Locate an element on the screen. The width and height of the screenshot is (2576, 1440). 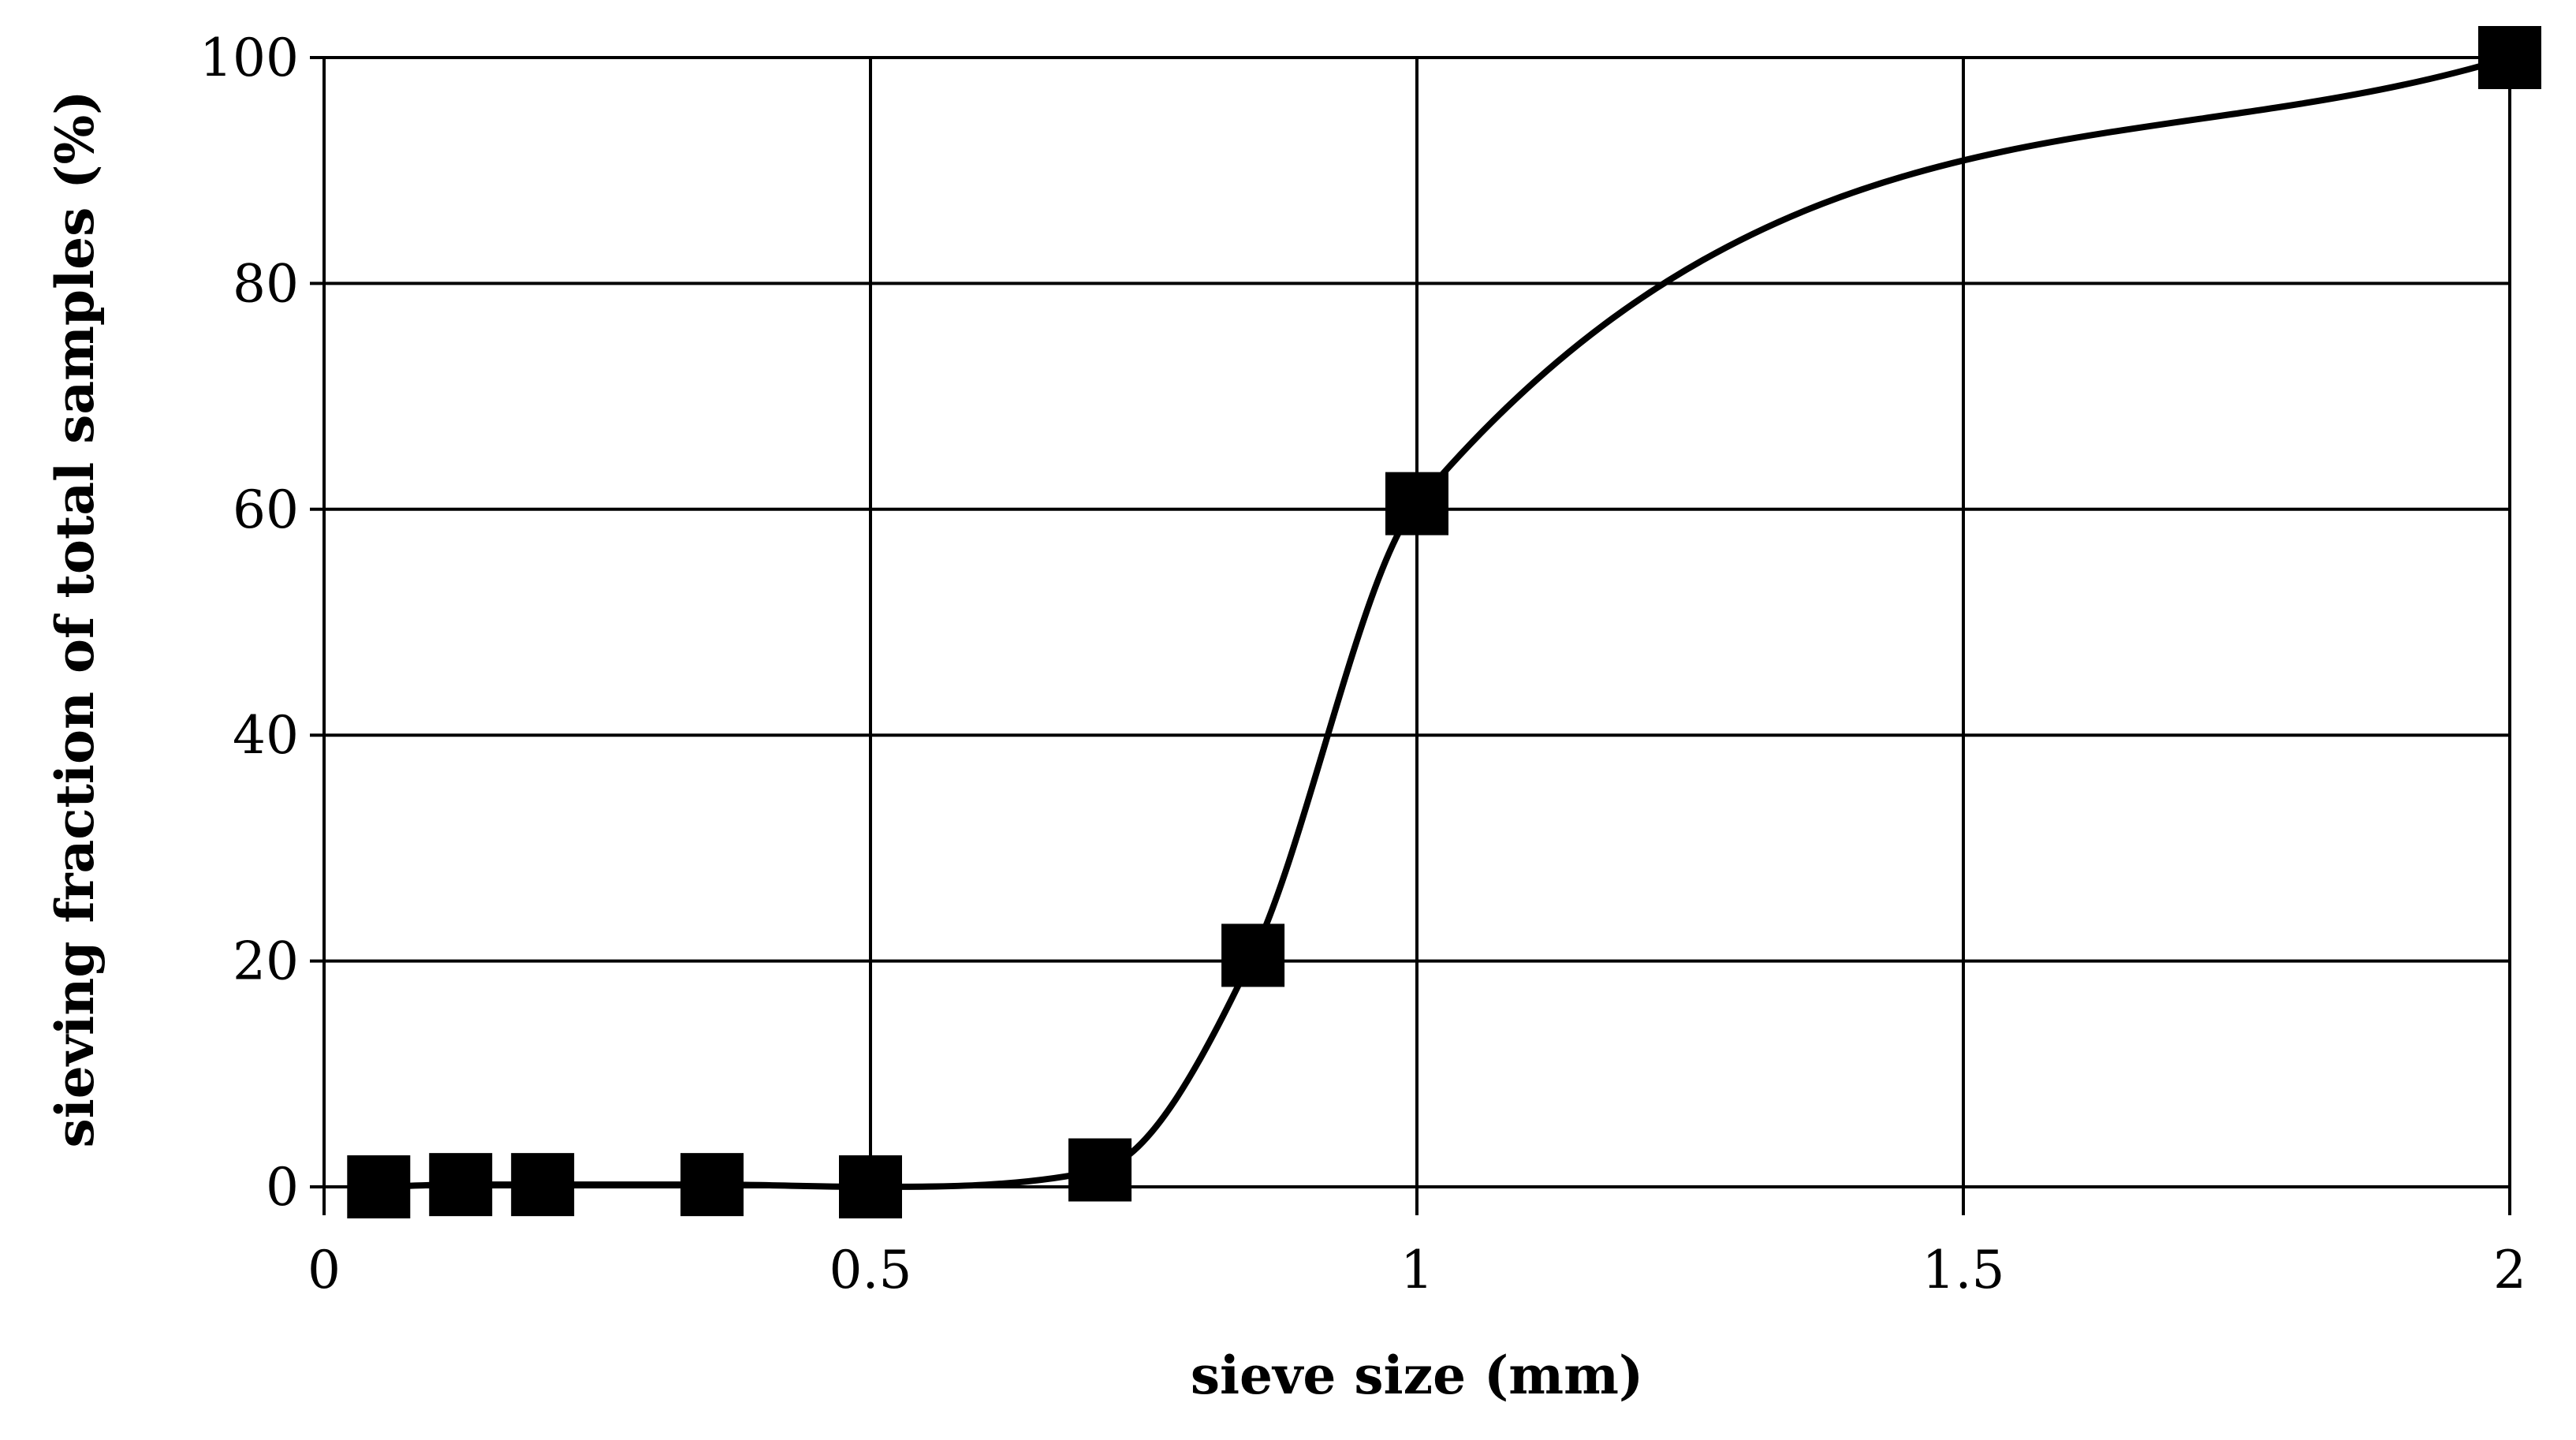
x-tick-labels: 0 0.5 1 1.5 2 is located at coordinates (1417, 1270).